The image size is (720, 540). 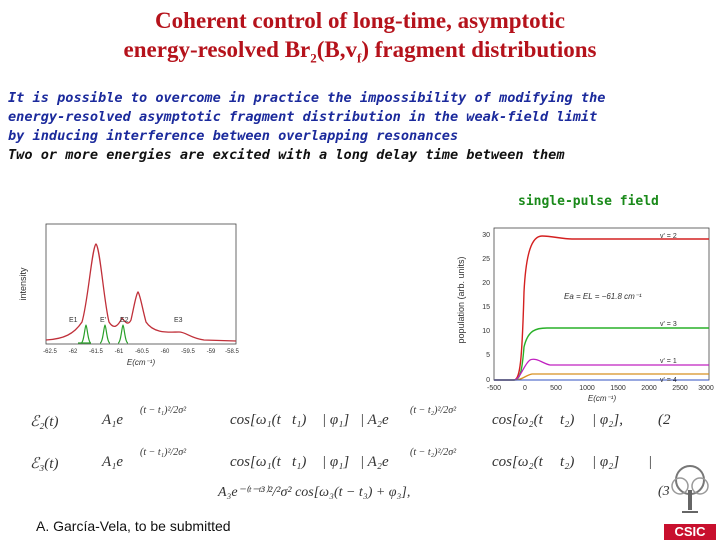 What do you see at coordinates (163, 410) in the screenshot?
I see `eq1-exp1: (t − t₁)²/2σ²` at bounding box center [163, 410].